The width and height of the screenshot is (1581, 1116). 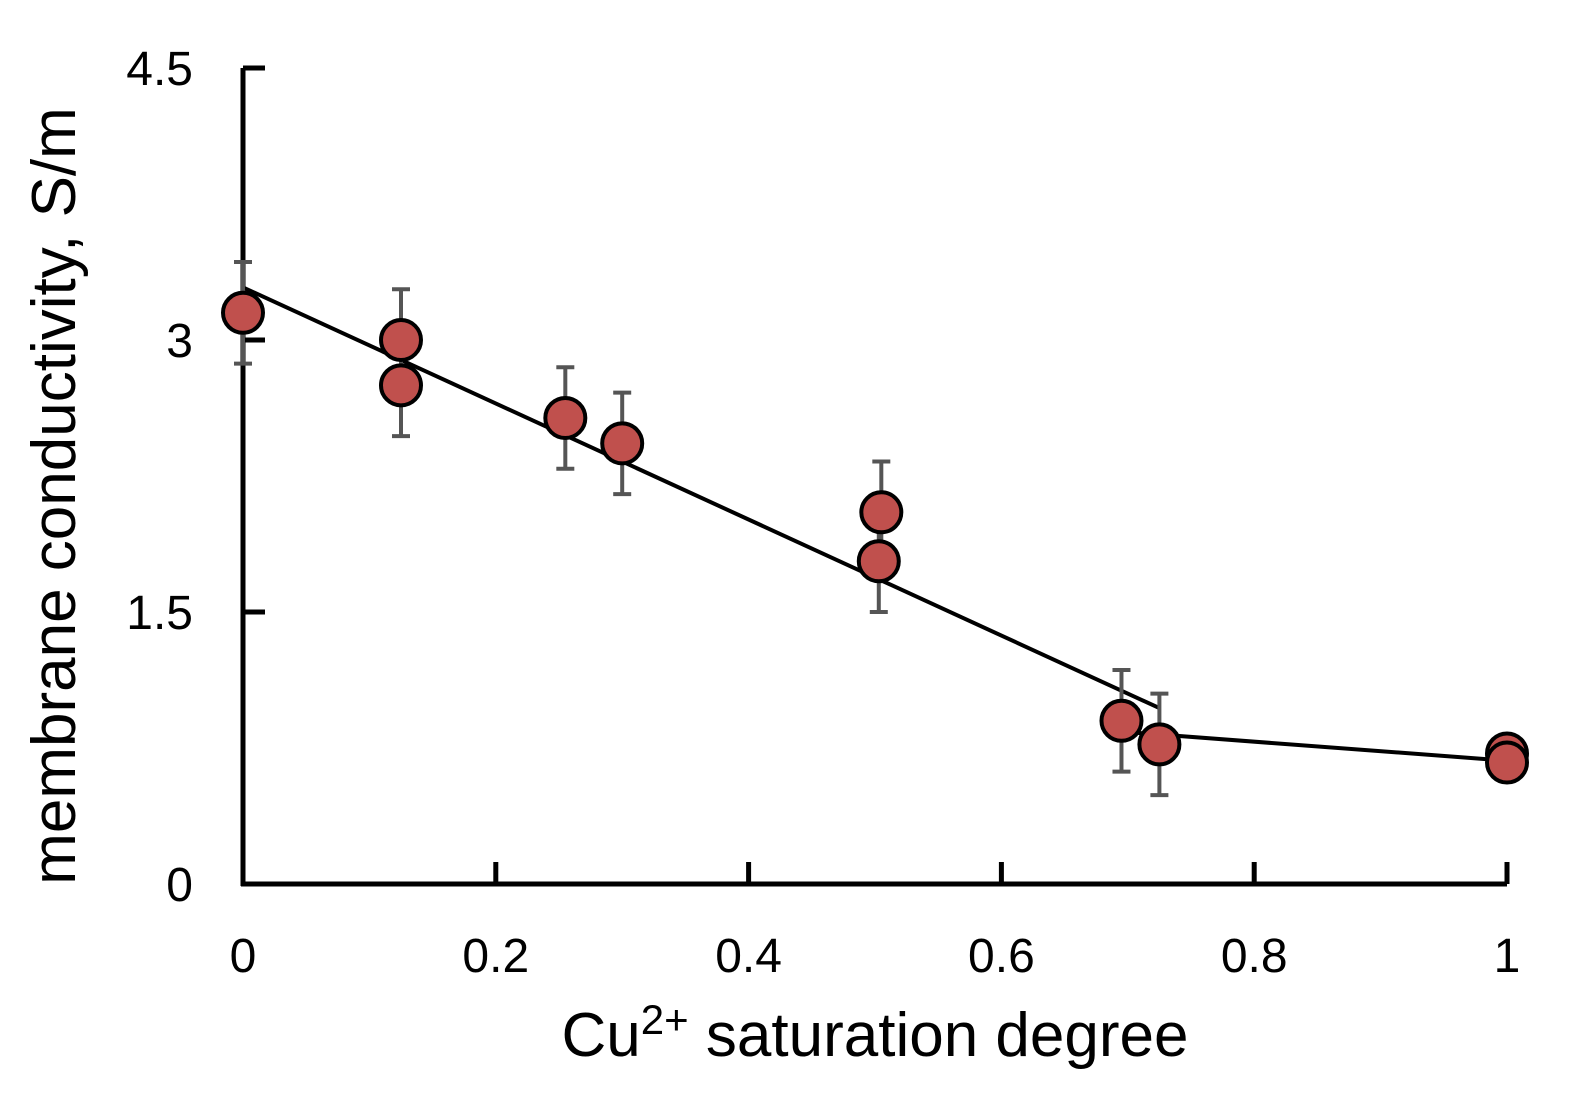 I want to click on y-tick-label: 1.5, so click(x=159, y=613).